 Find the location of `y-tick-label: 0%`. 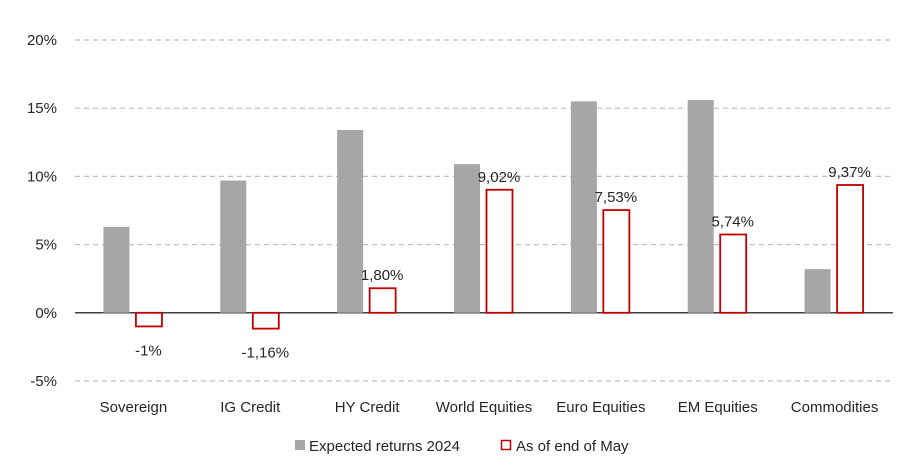

y-tick-label: 0% is located at coordinates (46, 313).